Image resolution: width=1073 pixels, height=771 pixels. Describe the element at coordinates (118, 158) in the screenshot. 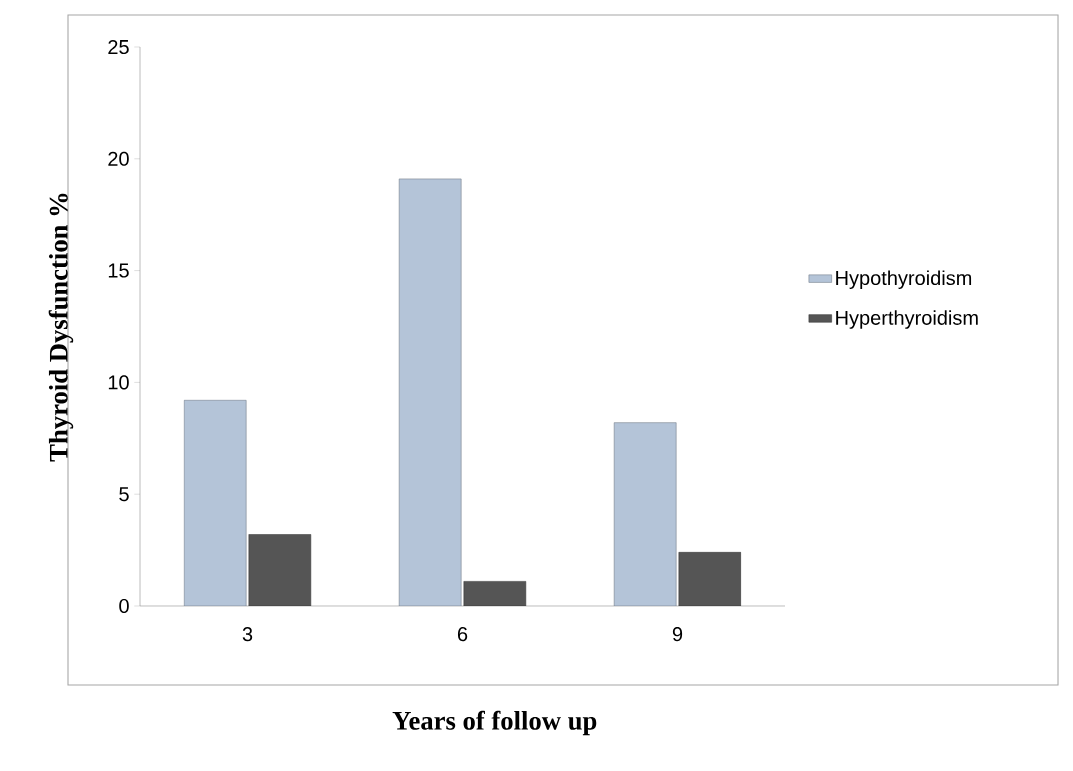

I see `y-tick-label: 20` at that location.